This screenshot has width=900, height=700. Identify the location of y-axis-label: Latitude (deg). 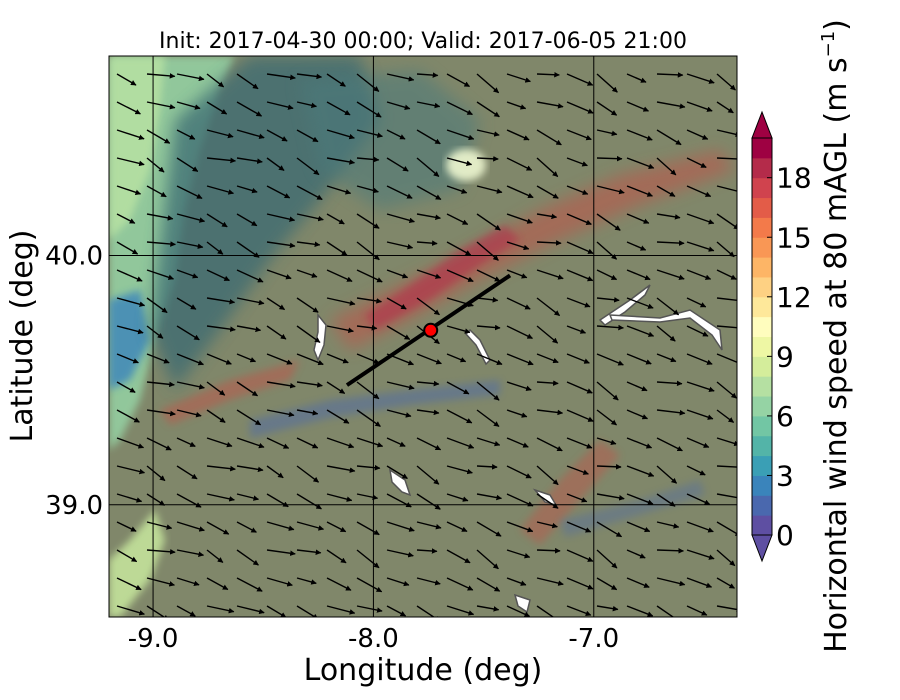
(22, 336).